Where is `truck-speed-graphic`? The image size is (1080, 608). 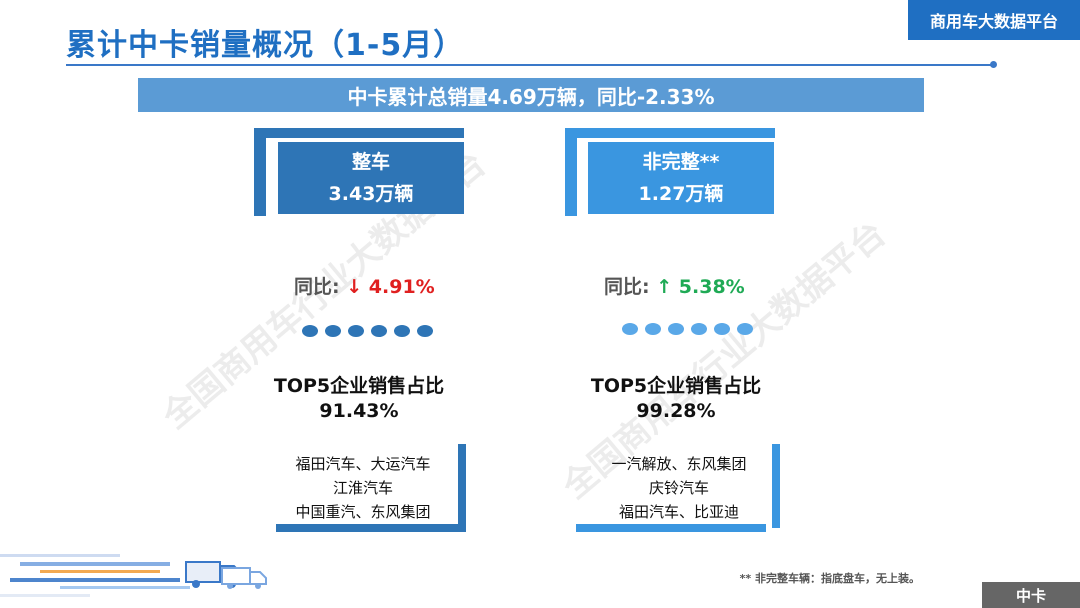 truck-speed-graphic is located at coordinates (133, 575).